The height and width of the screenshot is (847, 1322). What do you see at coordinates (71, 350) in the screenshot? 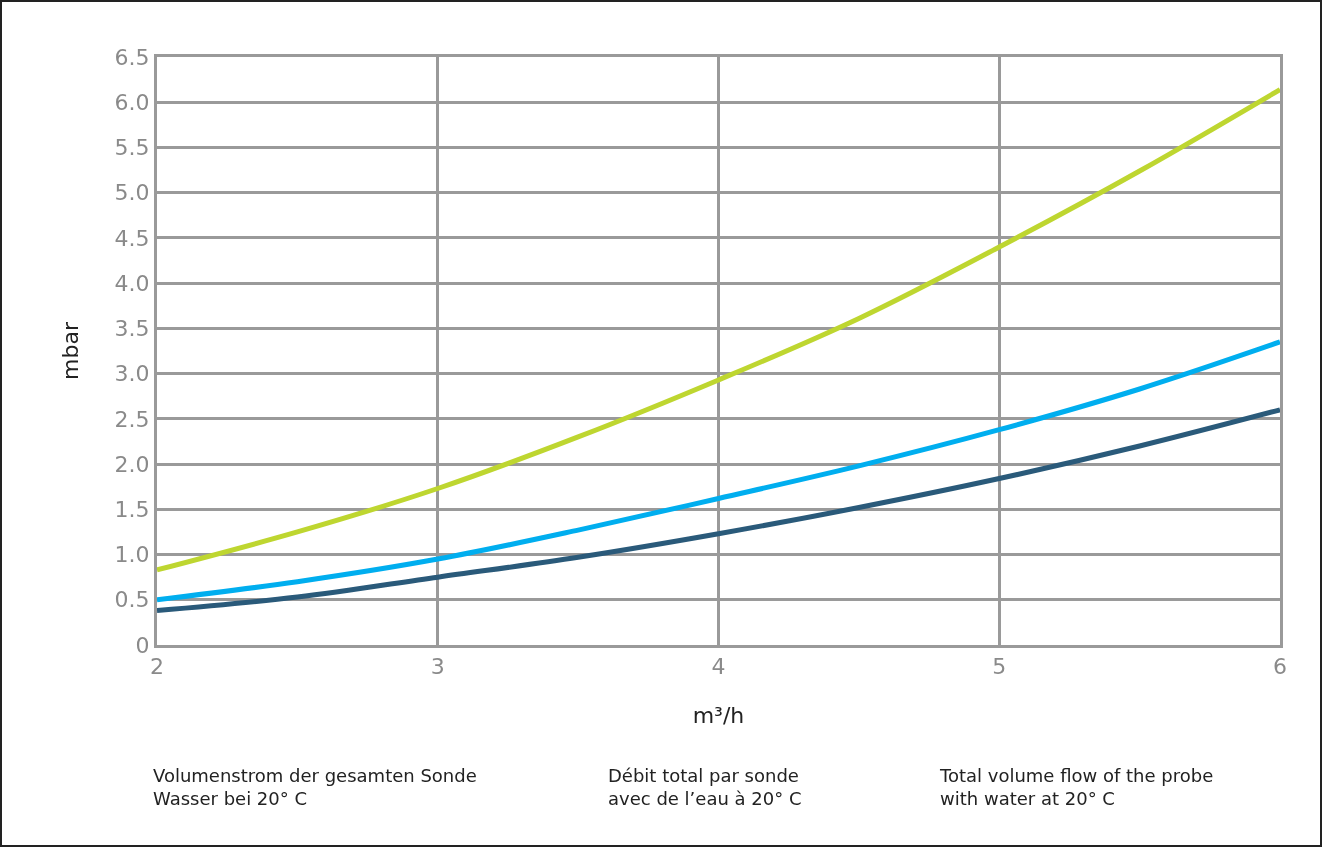
I see `y-axis-title: mbar` at bounding box center [71, 350].